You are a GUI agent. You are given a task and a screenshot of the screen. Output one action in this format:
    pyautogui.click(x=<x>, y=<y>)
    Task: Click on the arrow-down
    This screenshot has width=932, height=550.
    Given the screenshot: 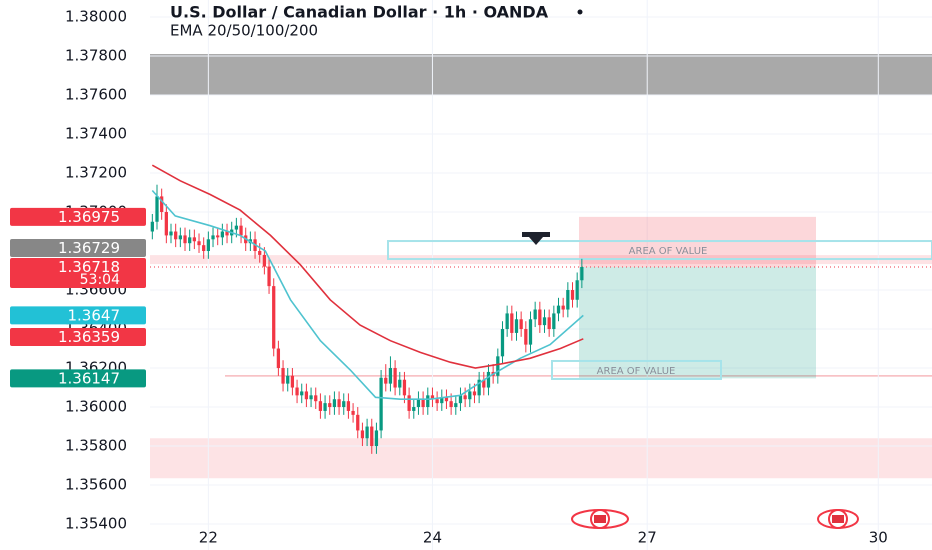 What is the action you would take?
    pyautogui.click(x=536, y=238)
    